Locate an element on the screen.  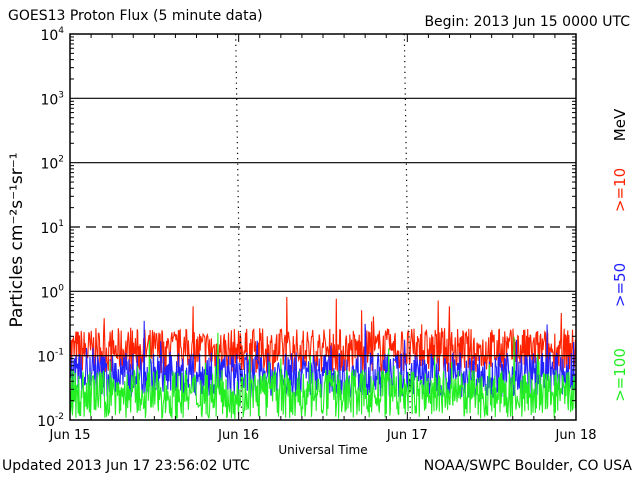
y-tick-label: 10⁴ is located at coordinates (52, 35).